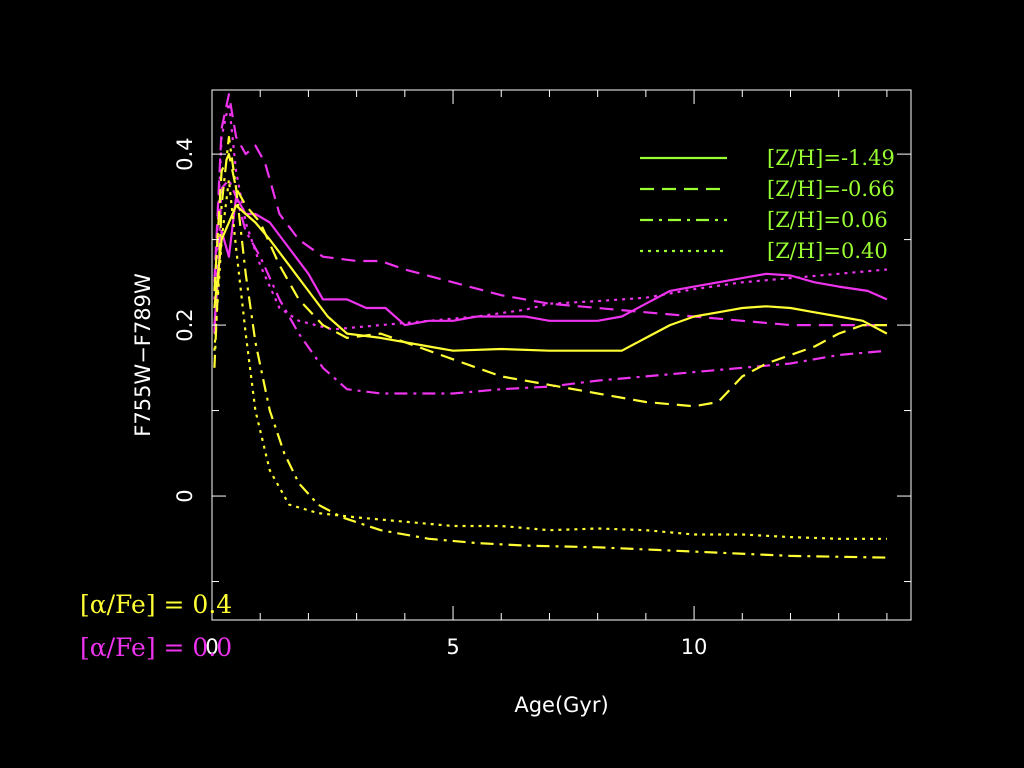 This screenshot has height=768, width=1024. Describe the element at coordinates (185, 495) in the screenshot. I see `y-tick-label: 0` at that location.